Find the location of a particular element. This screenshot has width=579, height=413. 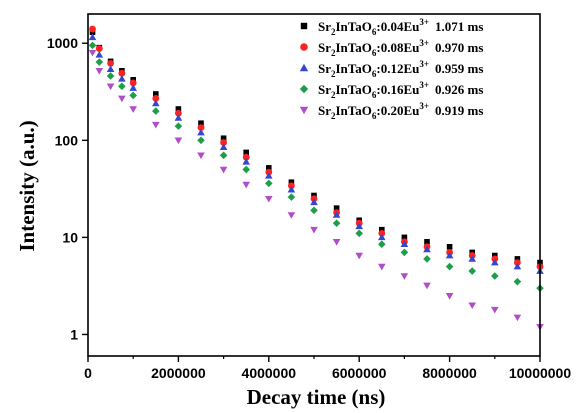

x-tick-label: 10000000 is located at coordinates (540, 373).